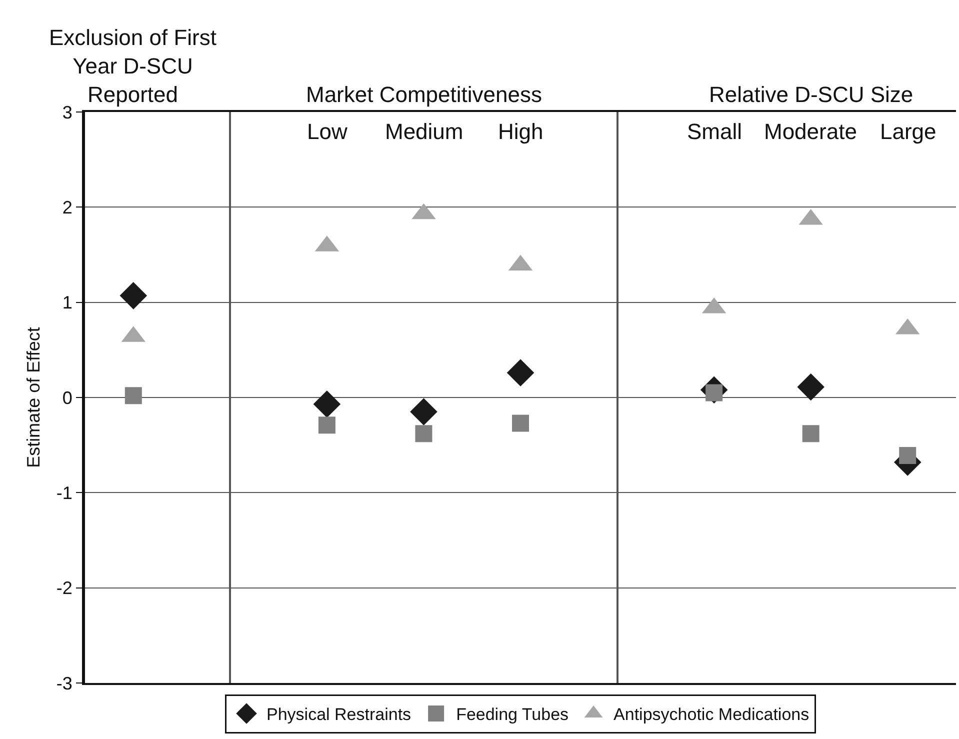 This screenshot has height=739, width=959. Describe the element at coordinates (712, 714) in the screenshot. I see `legend-label: Antipsychotic Medications` at that location.